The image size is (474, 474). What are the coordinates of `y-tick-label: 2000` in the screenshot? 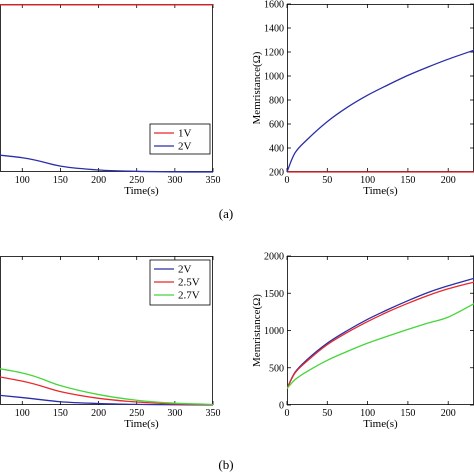 It's located at (274, 257).